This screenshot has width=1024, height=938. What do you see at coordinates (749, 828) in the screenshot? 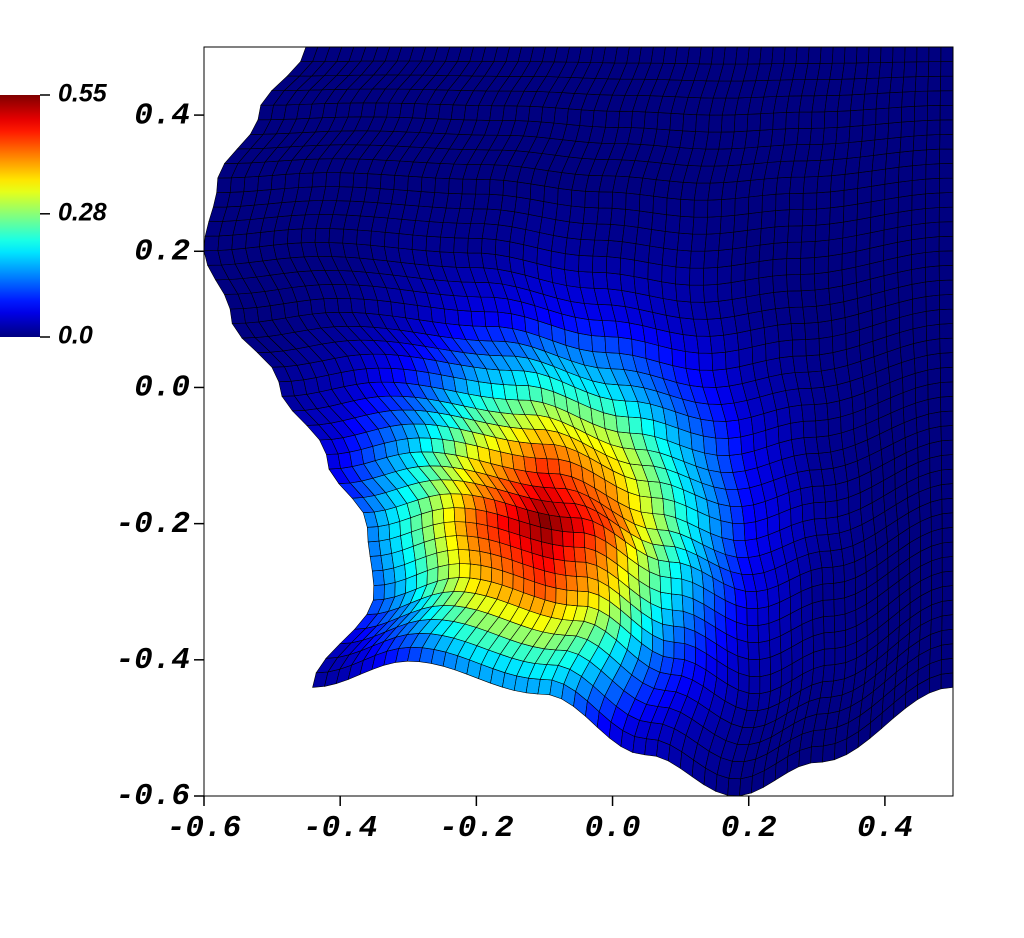
I see `x-tick-label: 0.2` at bounding box center [749, 828].